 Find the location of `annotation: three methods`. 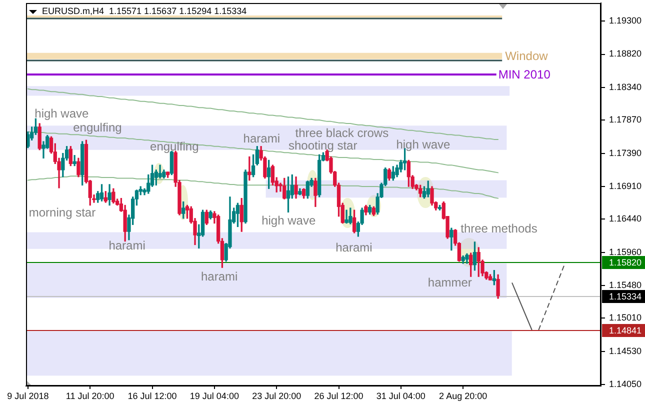

annotation: three methods is located at coordinates (499, 228).